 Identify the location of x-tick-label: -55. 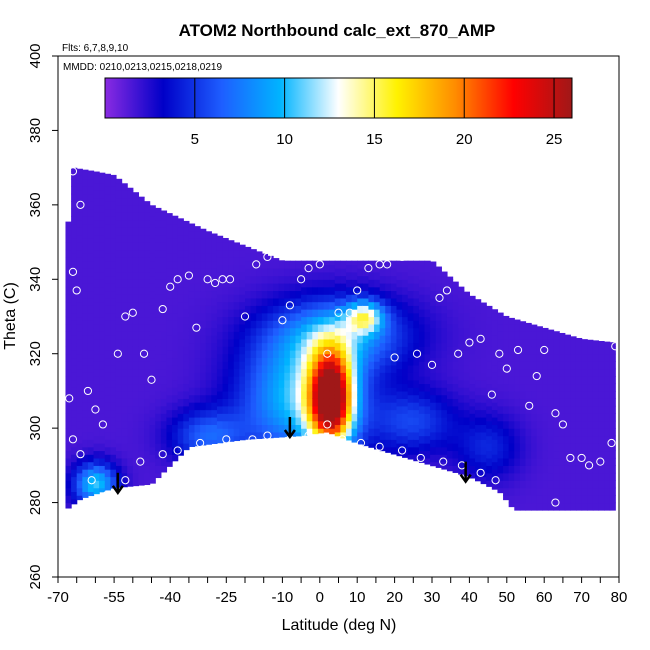
(114, 597).